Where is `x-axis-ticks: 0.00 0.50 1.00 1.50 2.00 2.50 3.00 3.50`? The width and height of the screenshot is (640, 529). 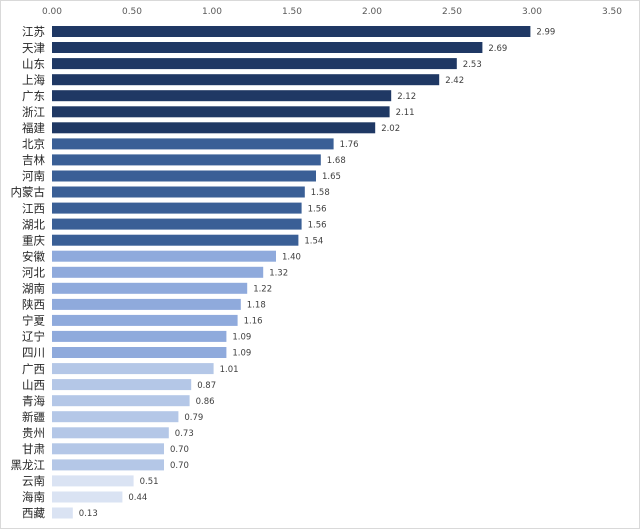 x-axis-ticks: 0.00 0.50 1.00 1.50 2.00 2.50 3.00 3.50 is located at coordinates (332, 12).